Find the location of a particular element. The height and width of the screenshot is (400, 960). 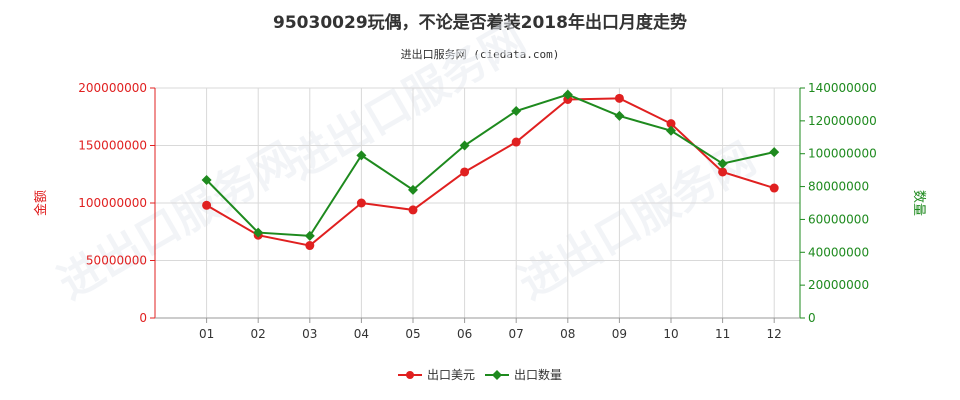

left-axis-tick-label: 150000000 is located at coordinates (112, 146).